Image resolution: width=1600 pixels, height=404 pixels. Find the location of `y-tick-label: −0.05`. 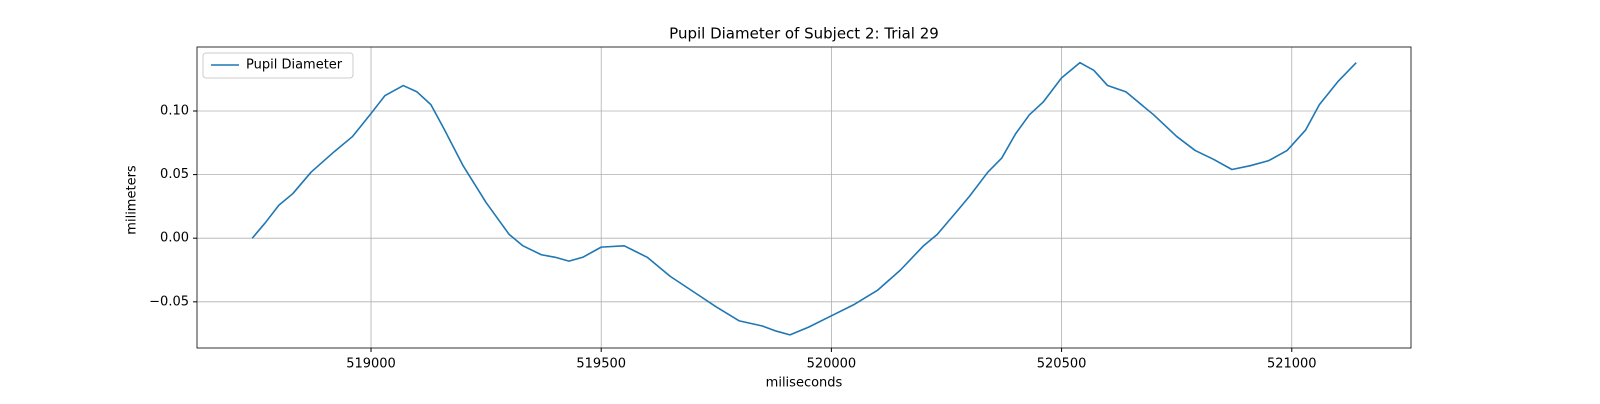

y-tick-label: −0.05 is located at coordinates (169, 301).